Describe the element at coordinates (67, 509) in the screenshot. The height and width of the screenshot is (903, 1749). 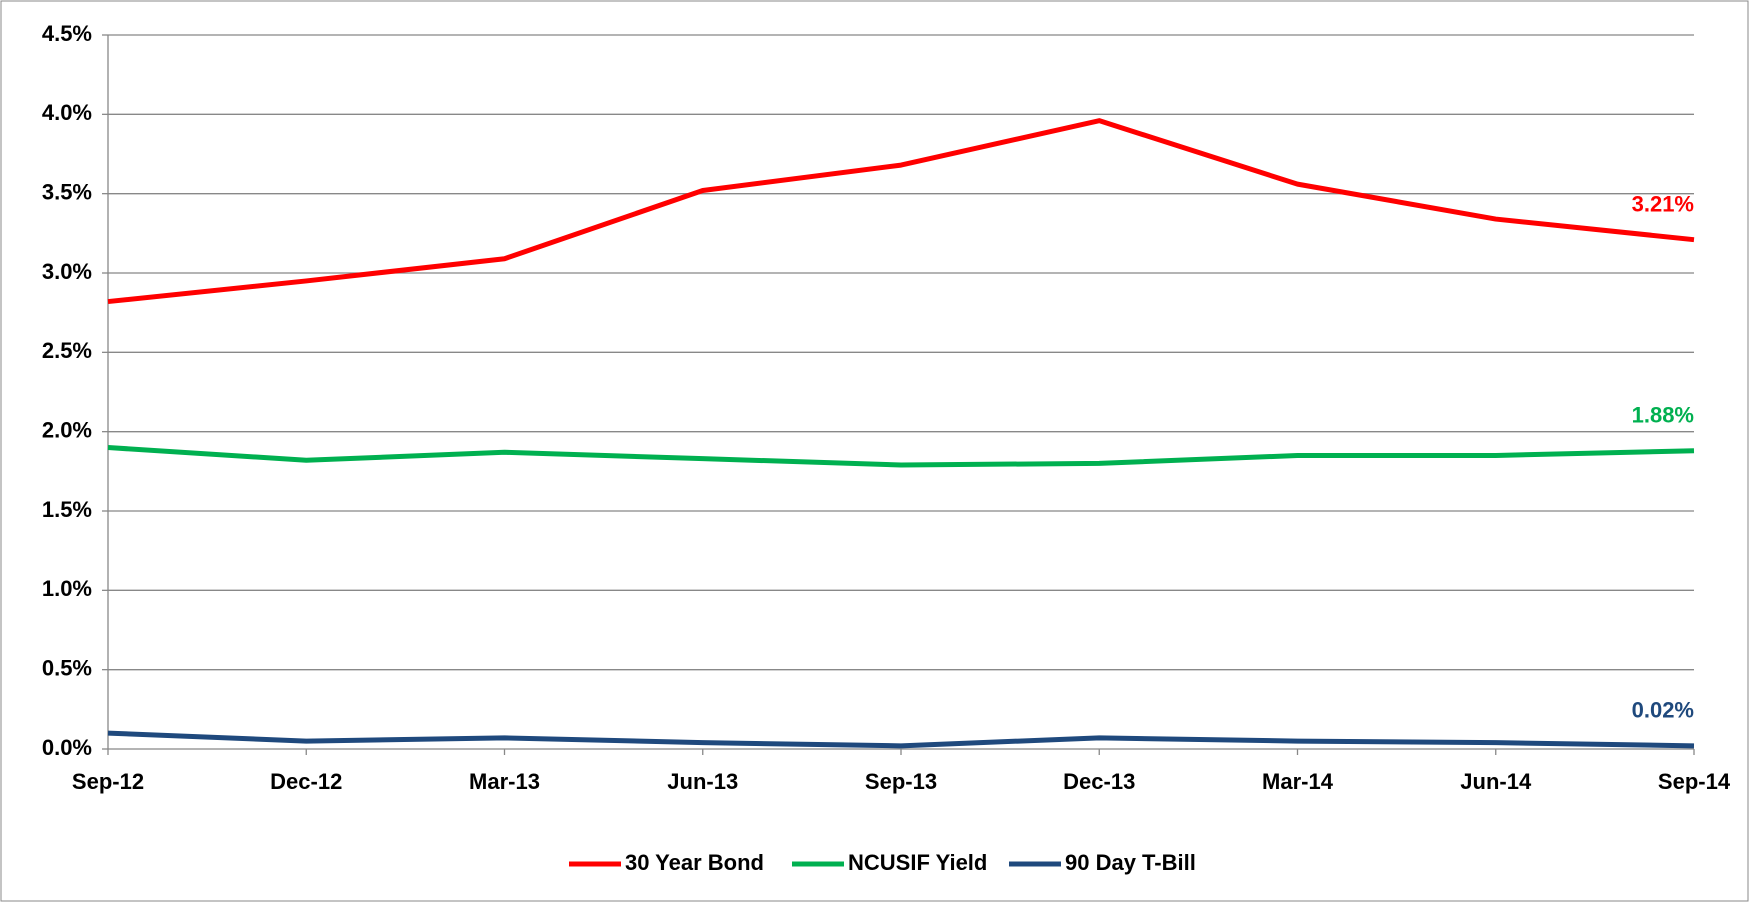
I see `y-tick-label: 1.5%` at that location.